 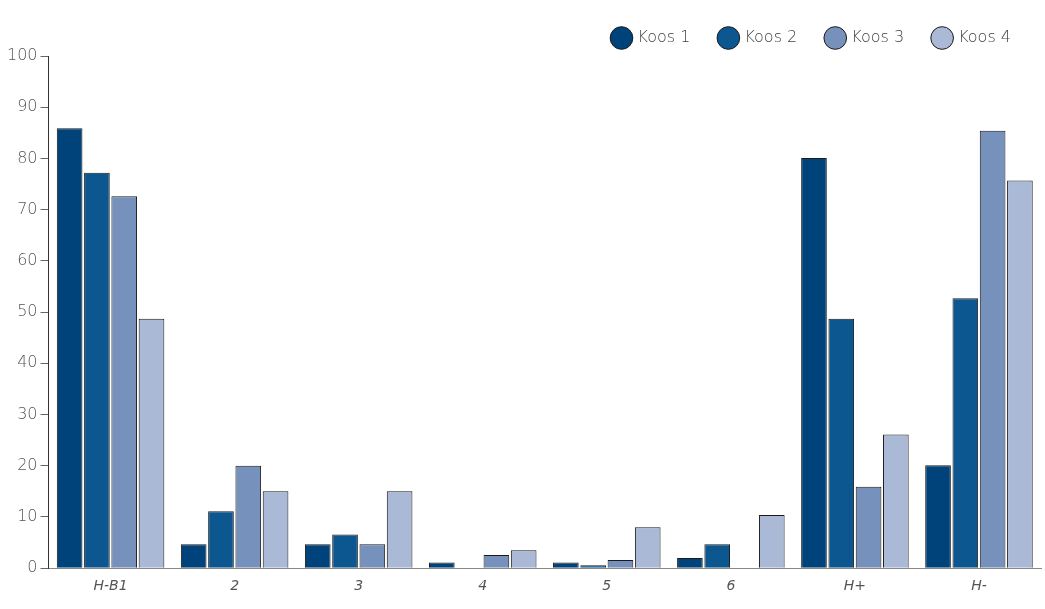 What do you see at coordinates (27, 413) in the screenshot?
I see `y-tick-label: 30` at bounding box center [27, 413].